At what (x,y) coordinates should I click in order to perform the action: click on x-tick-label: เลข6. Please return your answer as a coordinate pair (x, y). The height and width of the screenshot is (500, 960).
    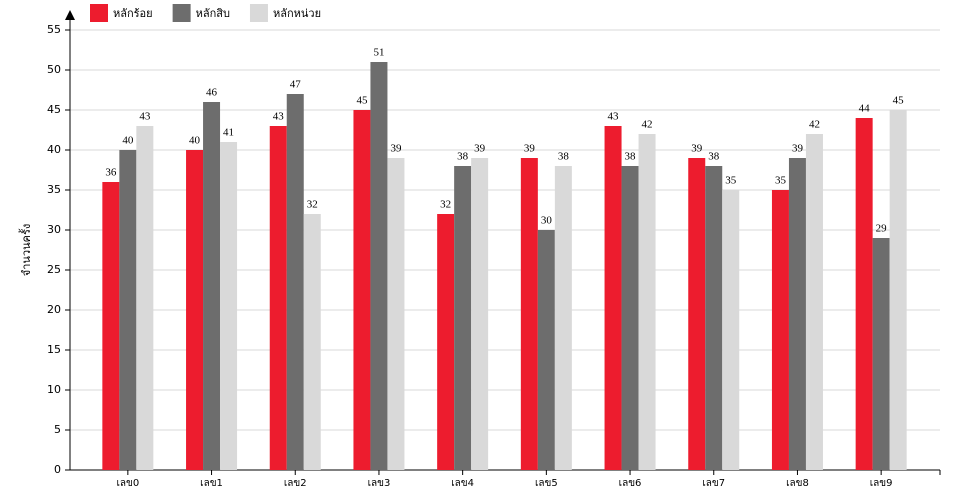
    Looking at the image, I should click on (630, 483).